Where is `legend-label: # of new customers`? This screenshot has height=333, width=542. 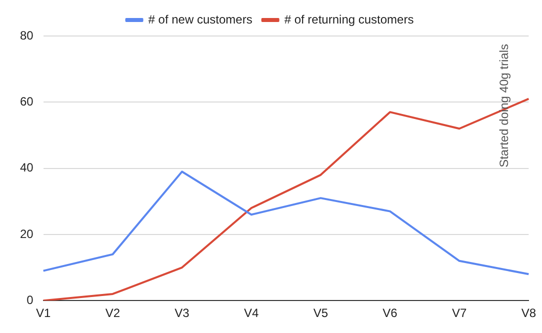 legend-label: # of new customers is located at coordinates (200, 19).